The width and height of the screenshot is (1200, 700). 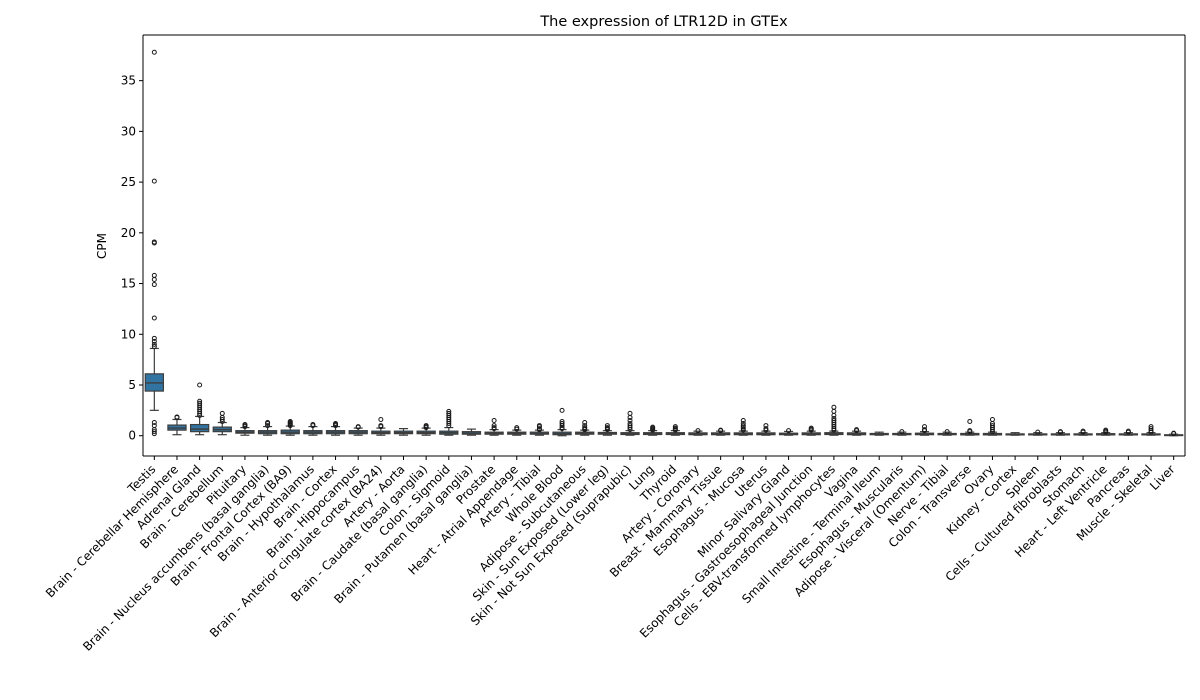 What do you see at coordinates (128, 81) in the screenshot?
I see `y-tick-label: 35` at bounding box center [128, 81].